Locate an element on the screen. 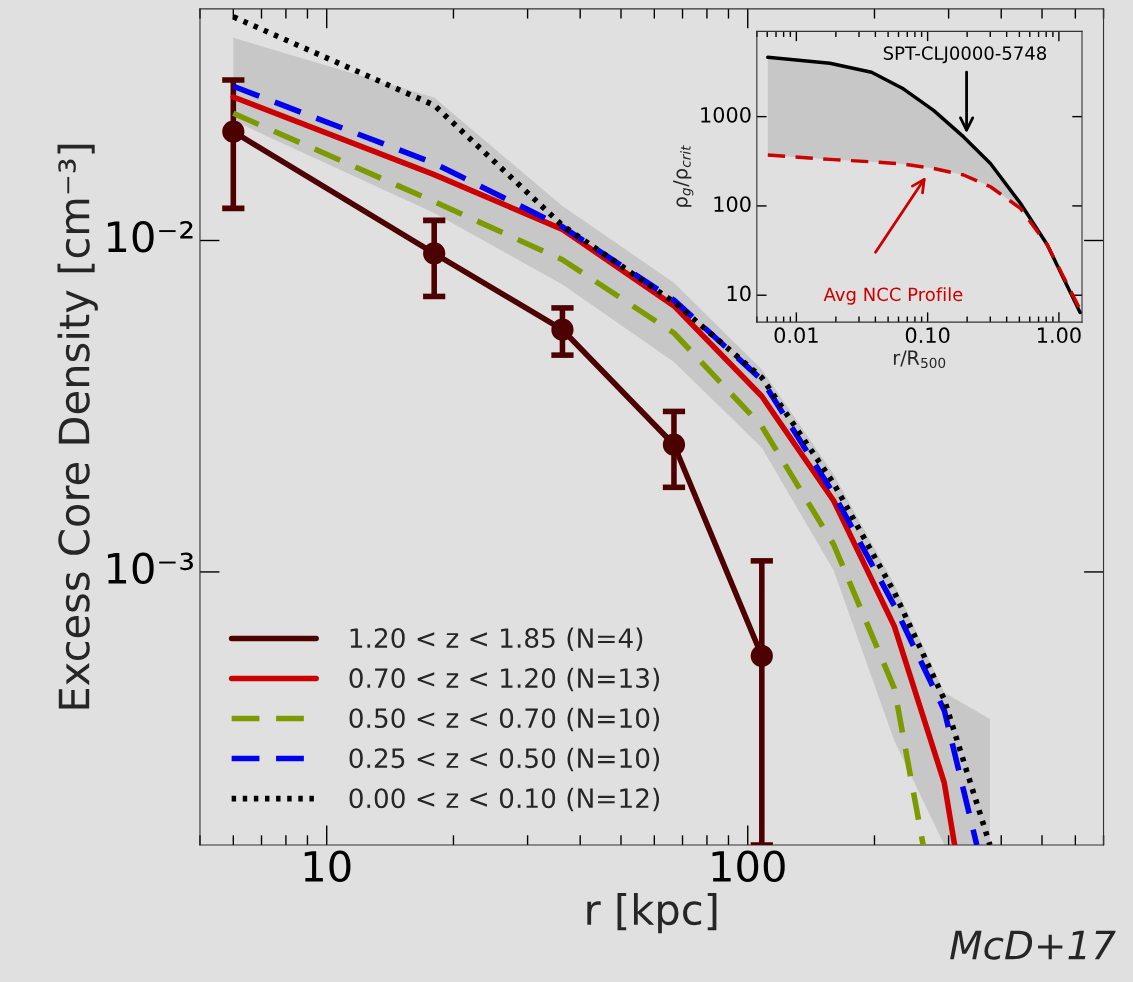 Image resolution: width=1133 pixels, height=982 pixels. legend-label: 0.00 < z < 0.10 (N=12) is located at coordinates (504, 799).